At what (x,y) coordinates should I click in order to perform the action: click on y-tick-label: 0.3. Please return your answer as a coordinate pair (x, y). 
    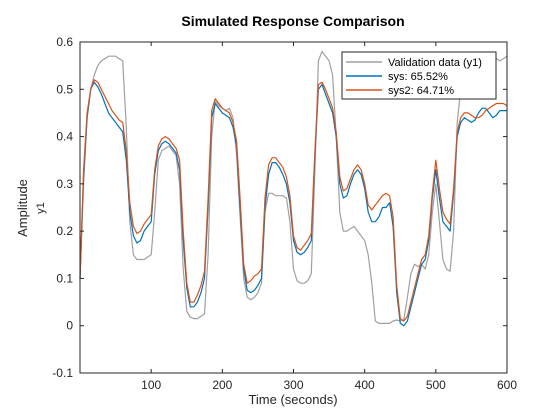
    Looking at the image, I should click on (64, 184).